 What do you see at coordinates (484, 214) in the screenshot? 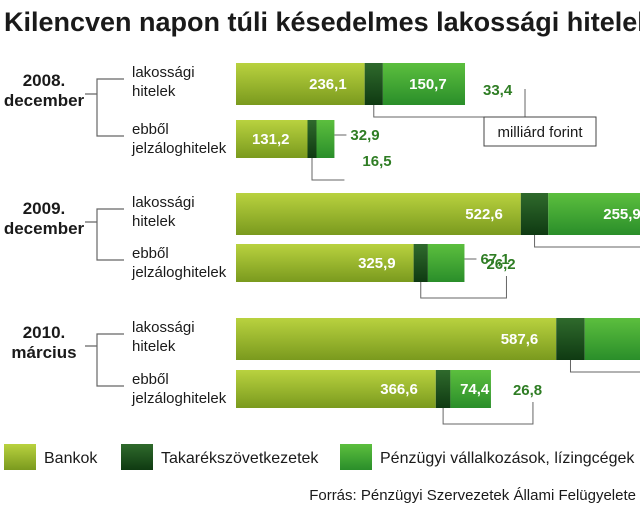
I see `bar-value-label: 522,6` at bounding box center [484, 214].